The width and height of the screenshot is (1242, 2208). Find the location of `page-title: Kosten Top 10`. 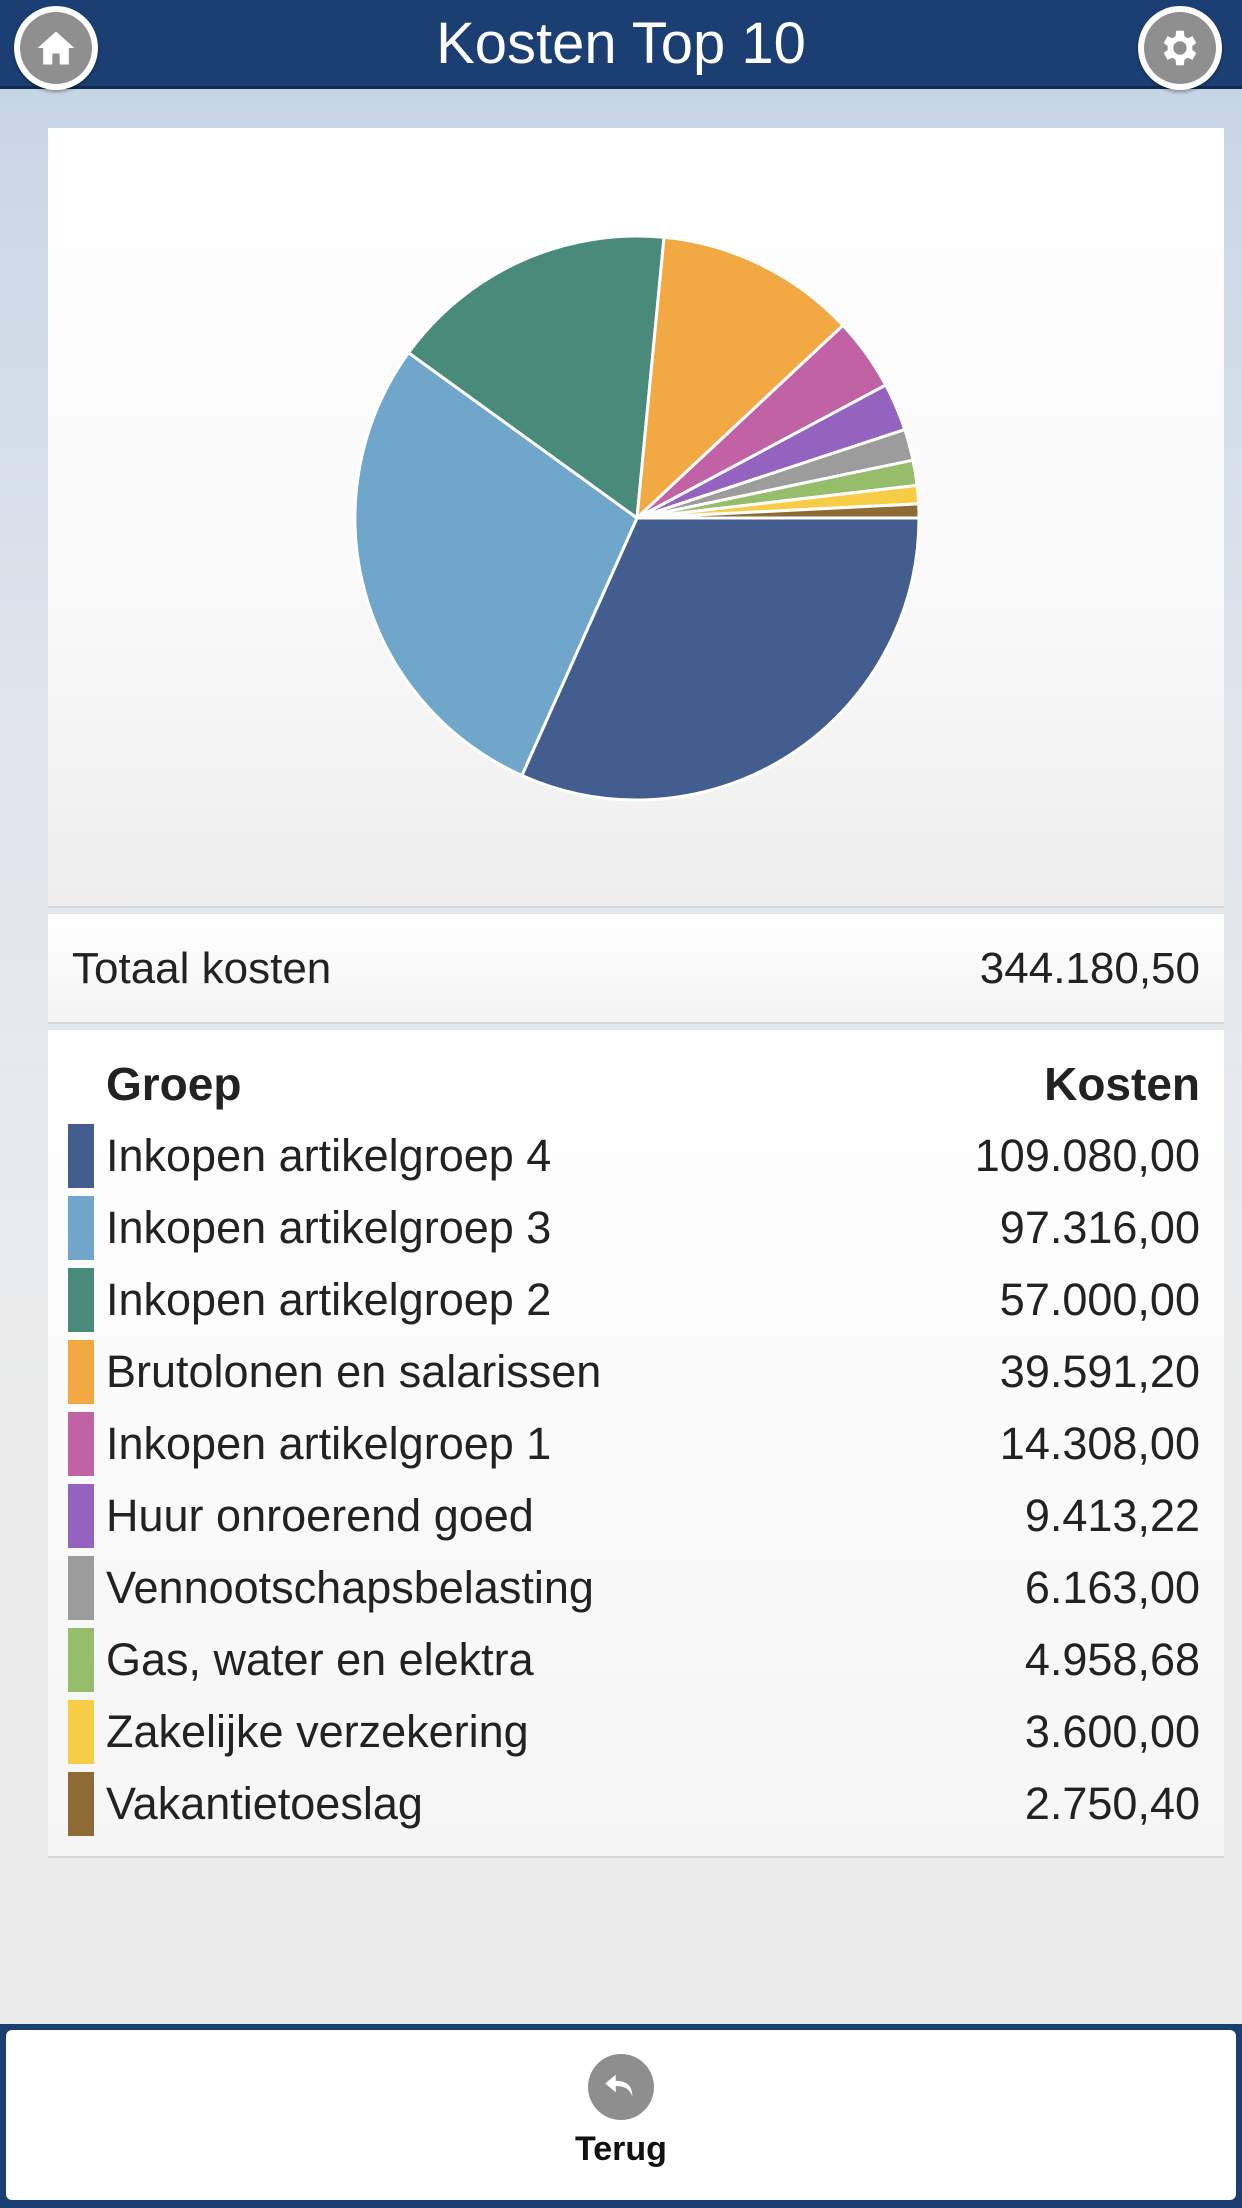

page-title: Kosten Top 10 is located at coordinates (621, 43).